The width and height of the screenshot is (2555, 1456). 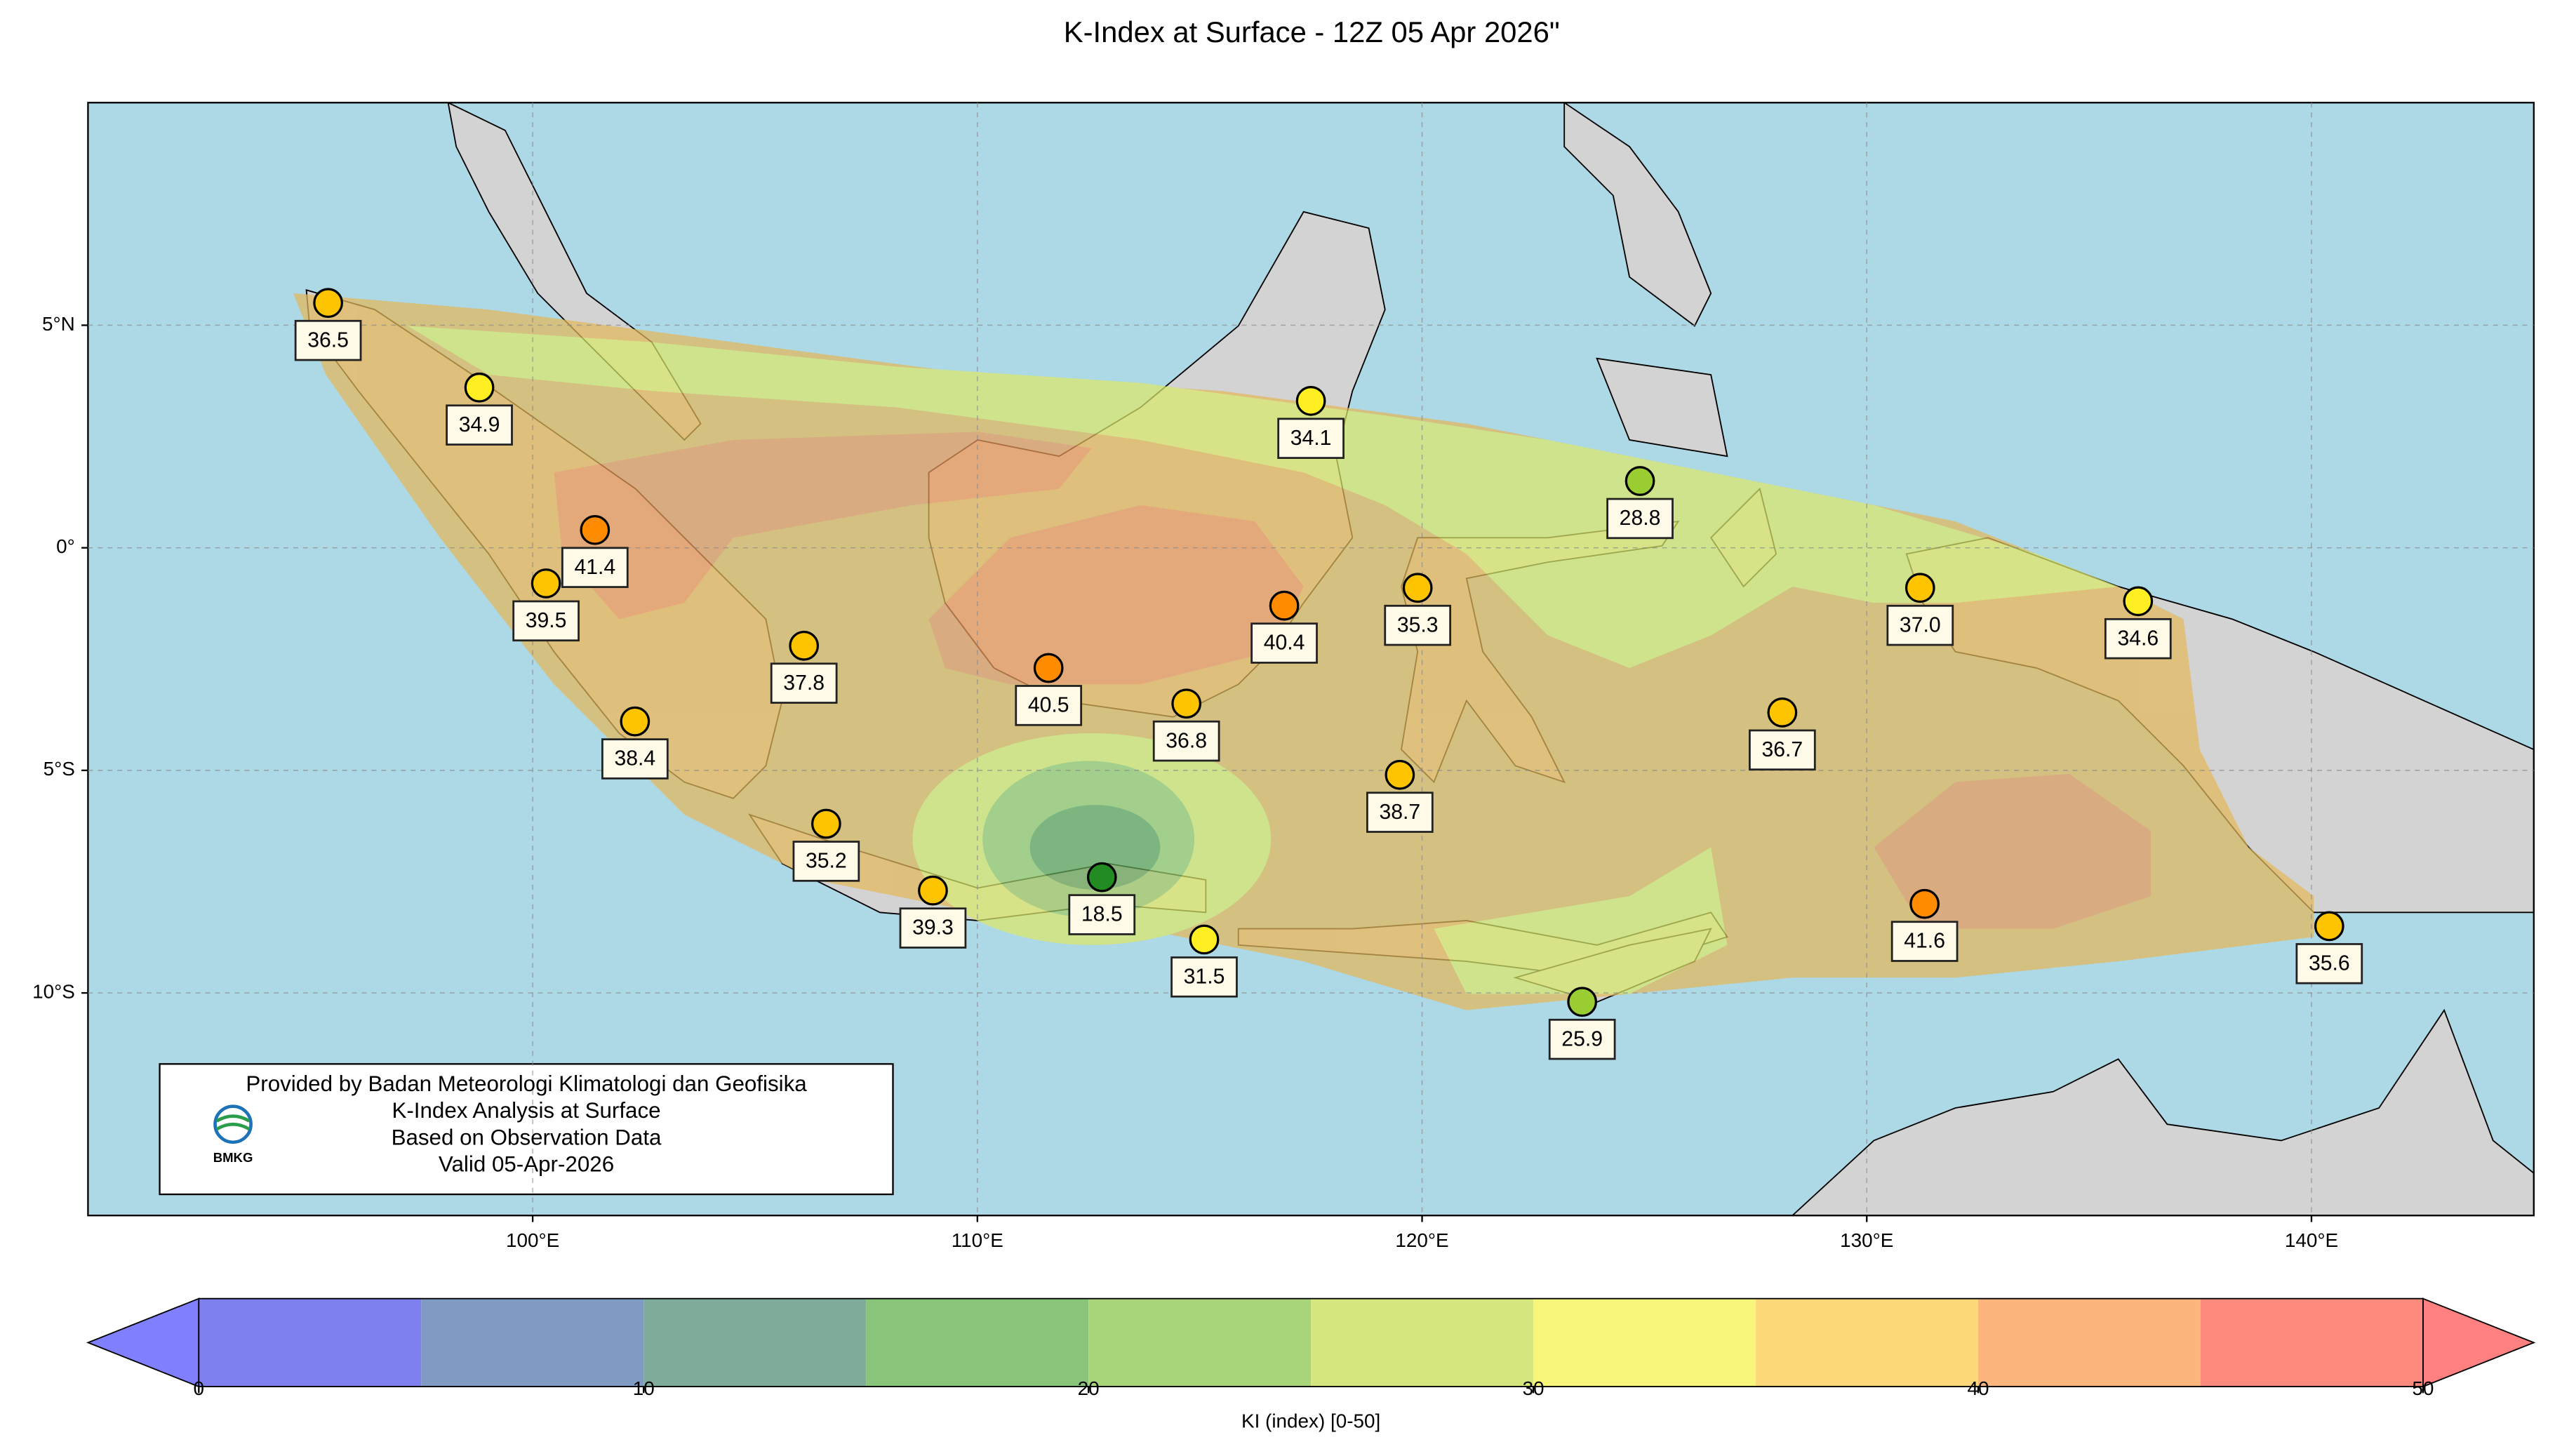 I want to click on station-label: 37.0, so click(x=1920, y=625).